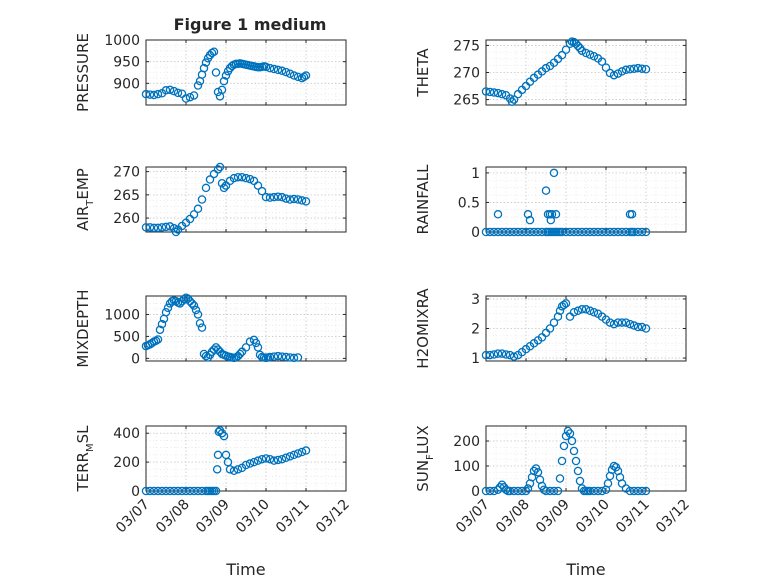 This screenshot has height=583, width=778. I want to click on y-label-part: EMP, so click(83, 183).